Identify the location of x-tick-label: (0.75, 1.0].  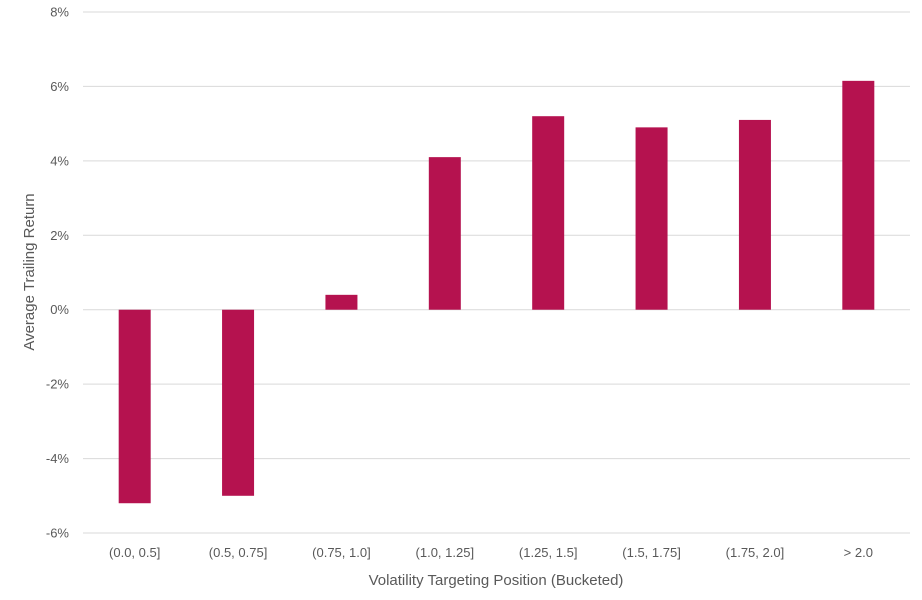
(341, 552).